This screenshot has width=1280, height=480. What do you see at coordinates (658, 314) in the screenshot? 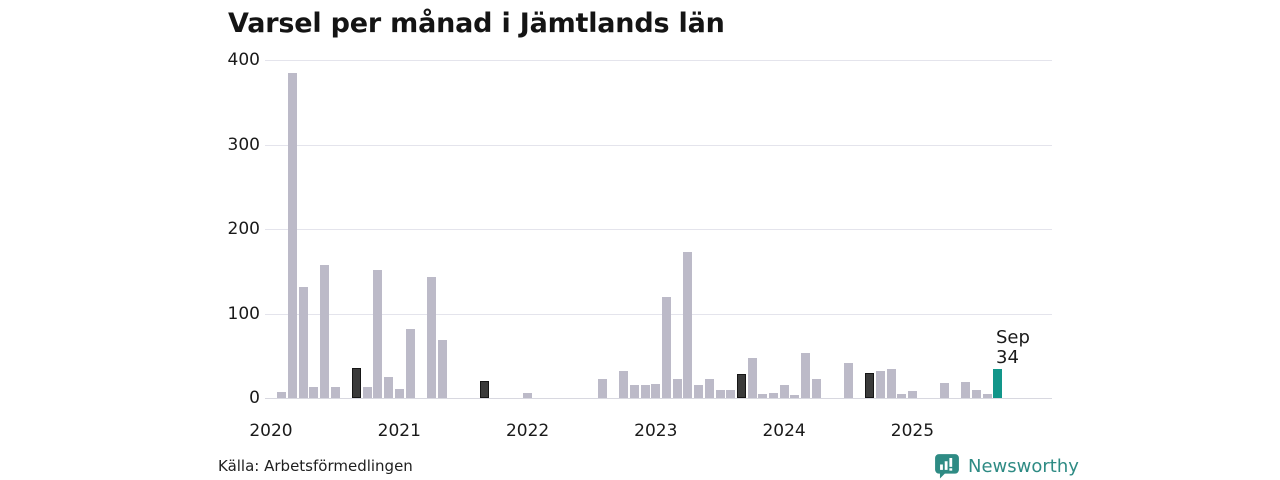
I see `gridline-y100` at bounding box center [658, 314].